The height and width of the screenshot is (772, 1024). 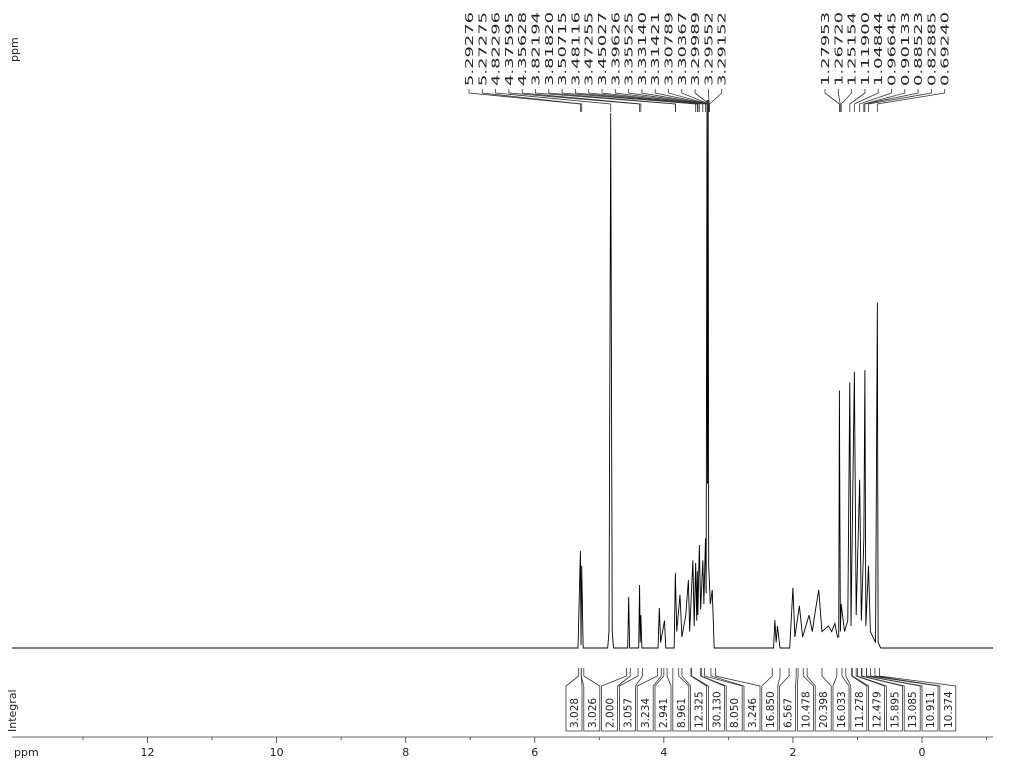 What do you see at coordinates (629, 49) in the screenshot?
I see `peak-label: 3.35525` at bounding box center [629, 49].